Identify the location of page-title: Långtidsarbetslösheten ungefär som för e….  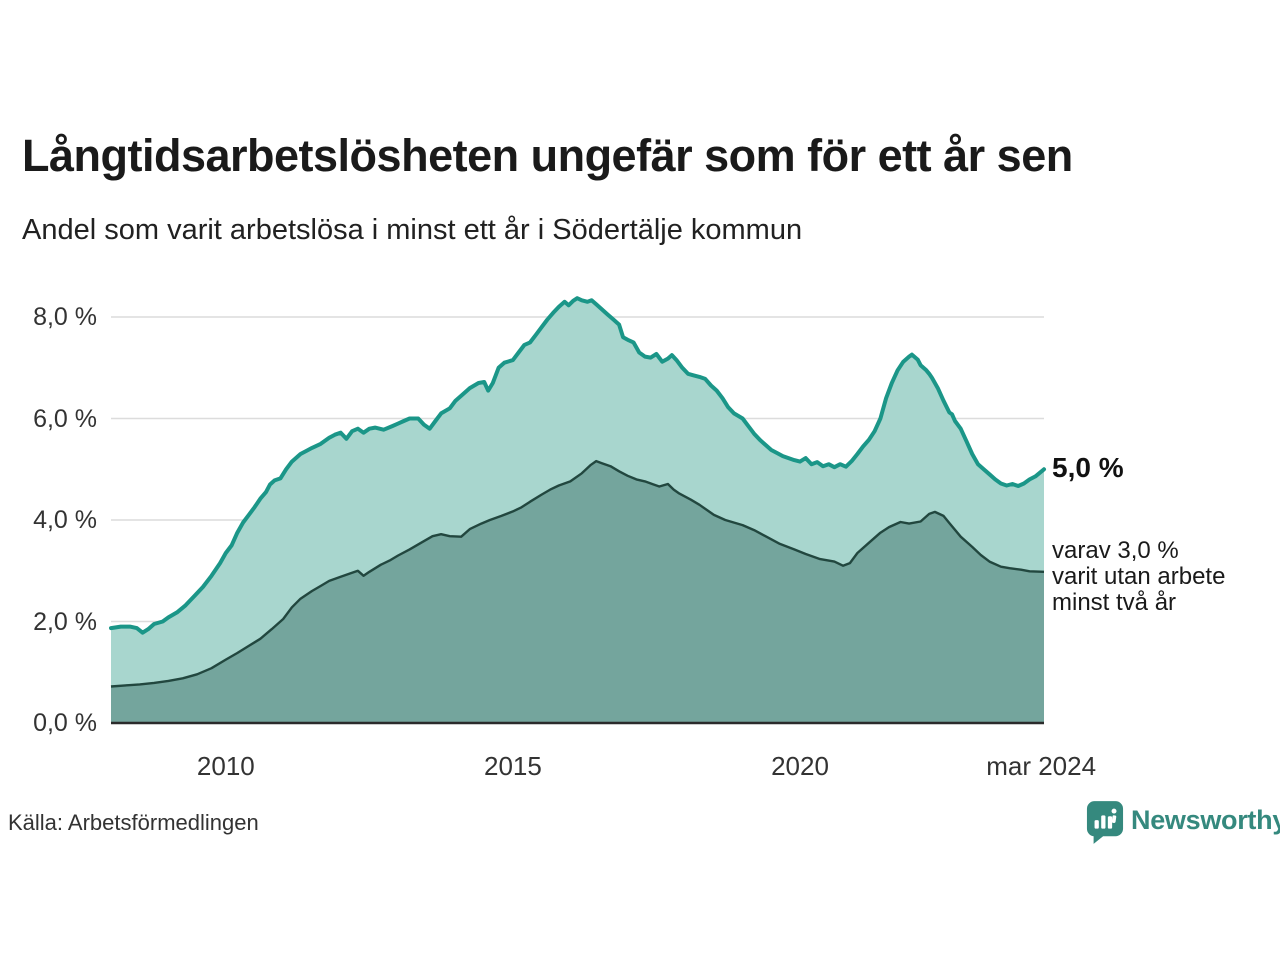
(547, 155).